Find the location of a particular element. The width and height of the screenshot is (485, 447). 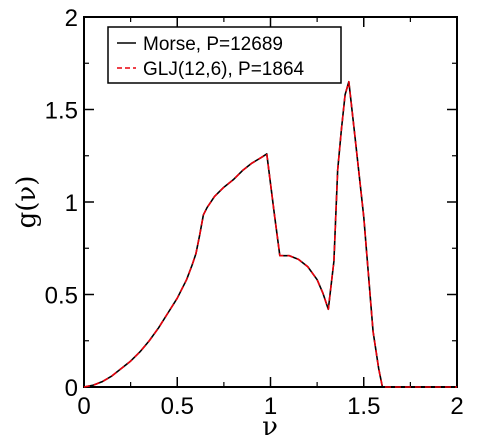

y-tick-label: 2 is located at coordinates (71, 18).